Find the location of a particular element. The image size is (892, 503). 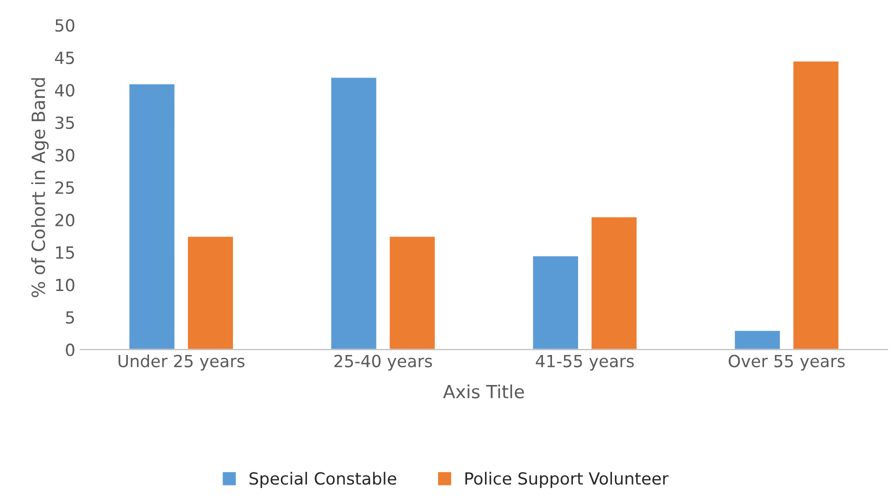

y-tick-label: 50 is located at coordinates (64, 25).